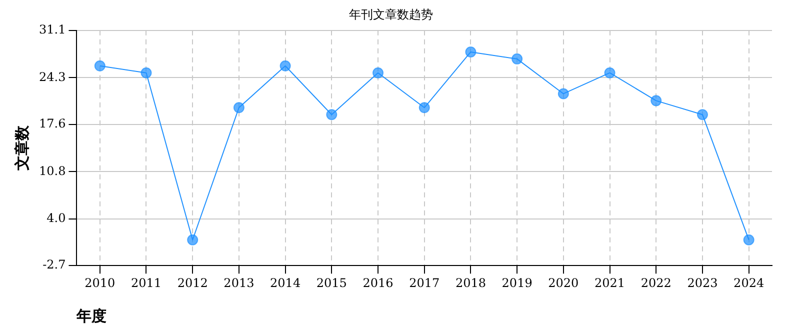  Describe the element at coordinates (52, 29) in the screenshot. I see `y-tick-label: 31.1` at that location.